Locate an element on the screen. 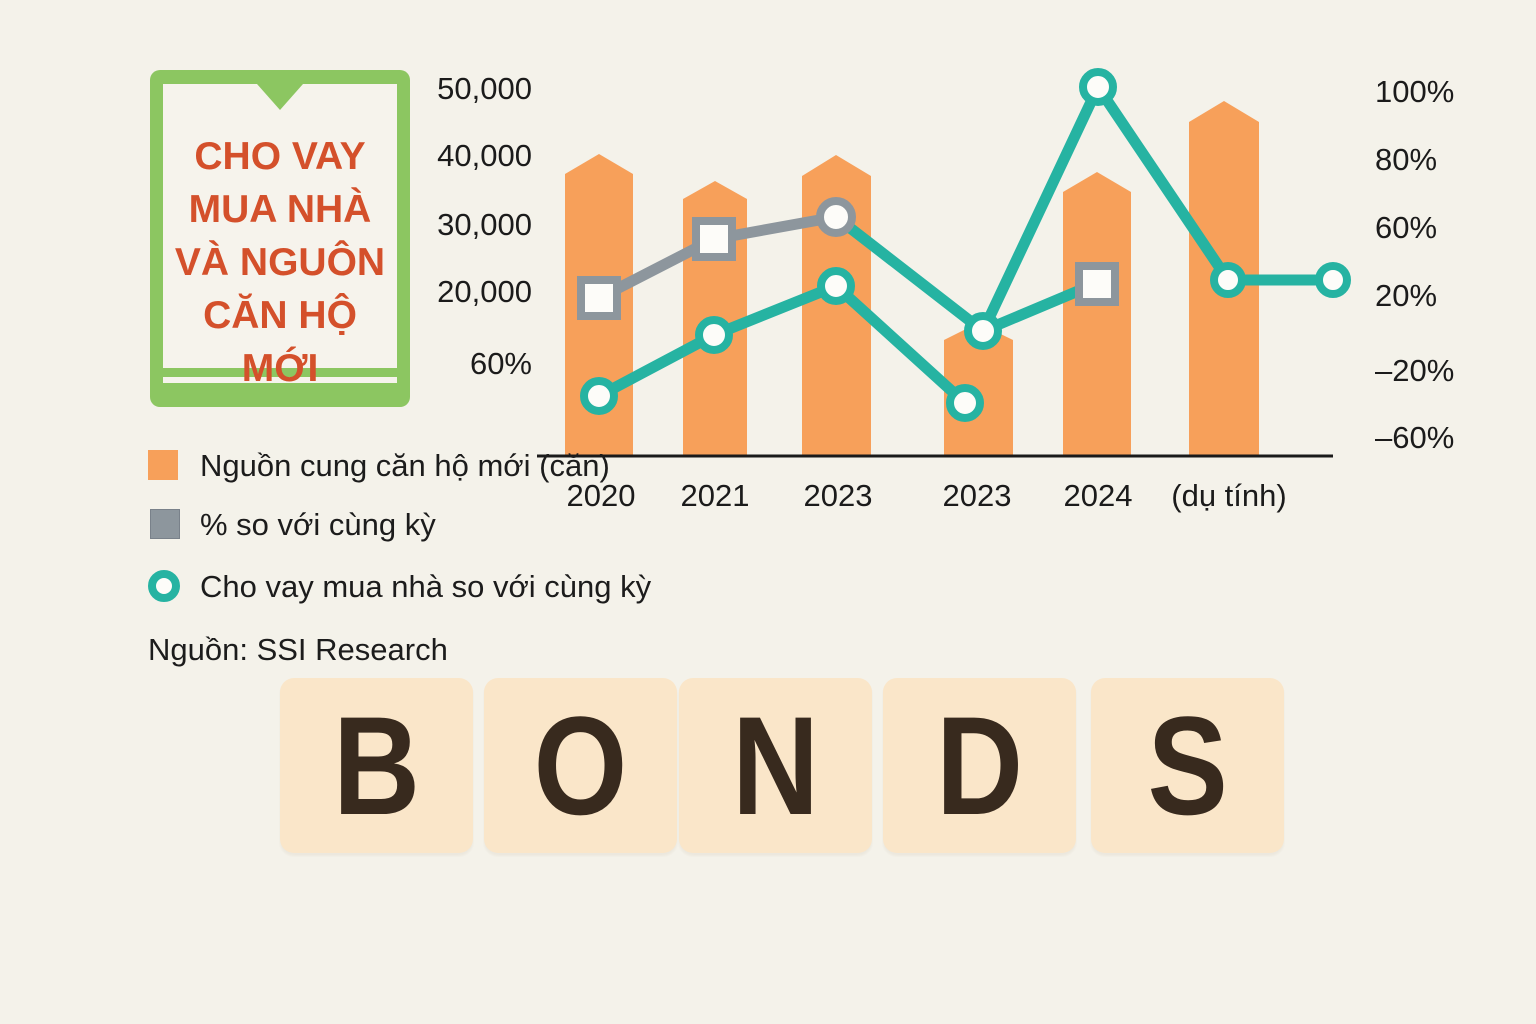 The image size is (1536, 1024). legend-item-mortgage: Cho vay mua nhà so với cùng kỳ is located at coordinates (426, 586).